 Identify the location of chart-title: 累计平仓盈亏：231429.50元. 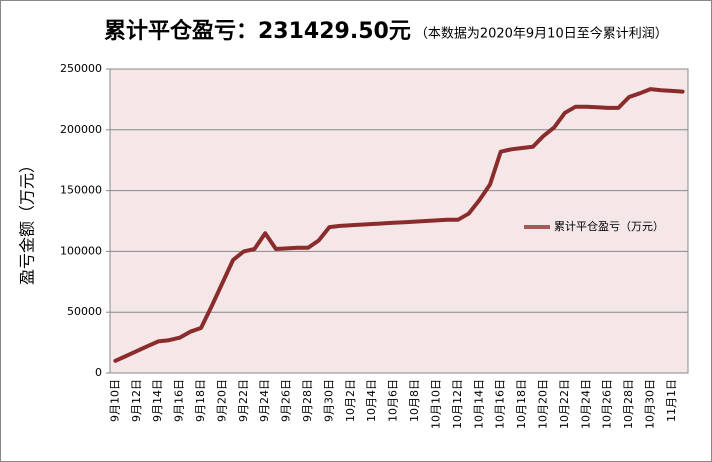
(257, 31).